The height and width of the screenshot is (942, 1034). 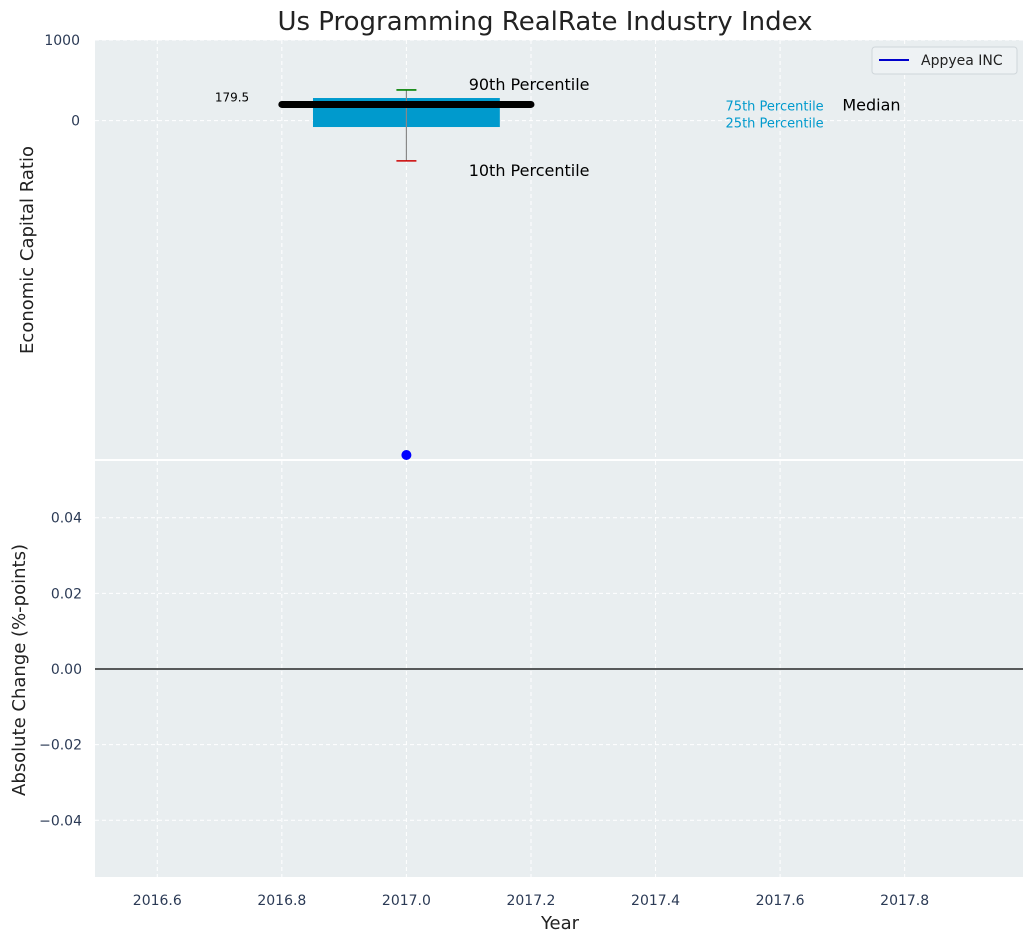 What do you see at coordinates (60, 746) in the screenshot?
I see `bottom-y-tick-label: −0.02` at bounding box center [60, 746].